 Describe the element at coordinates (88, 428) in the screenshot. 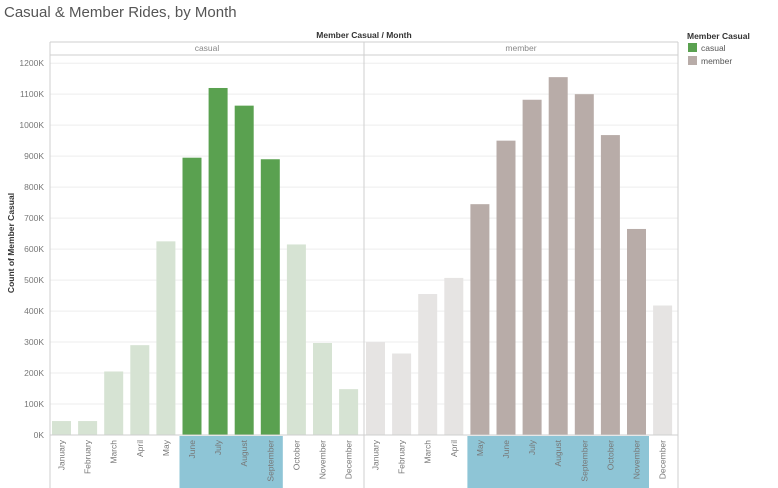

I see `bar-casual-february` at that location.